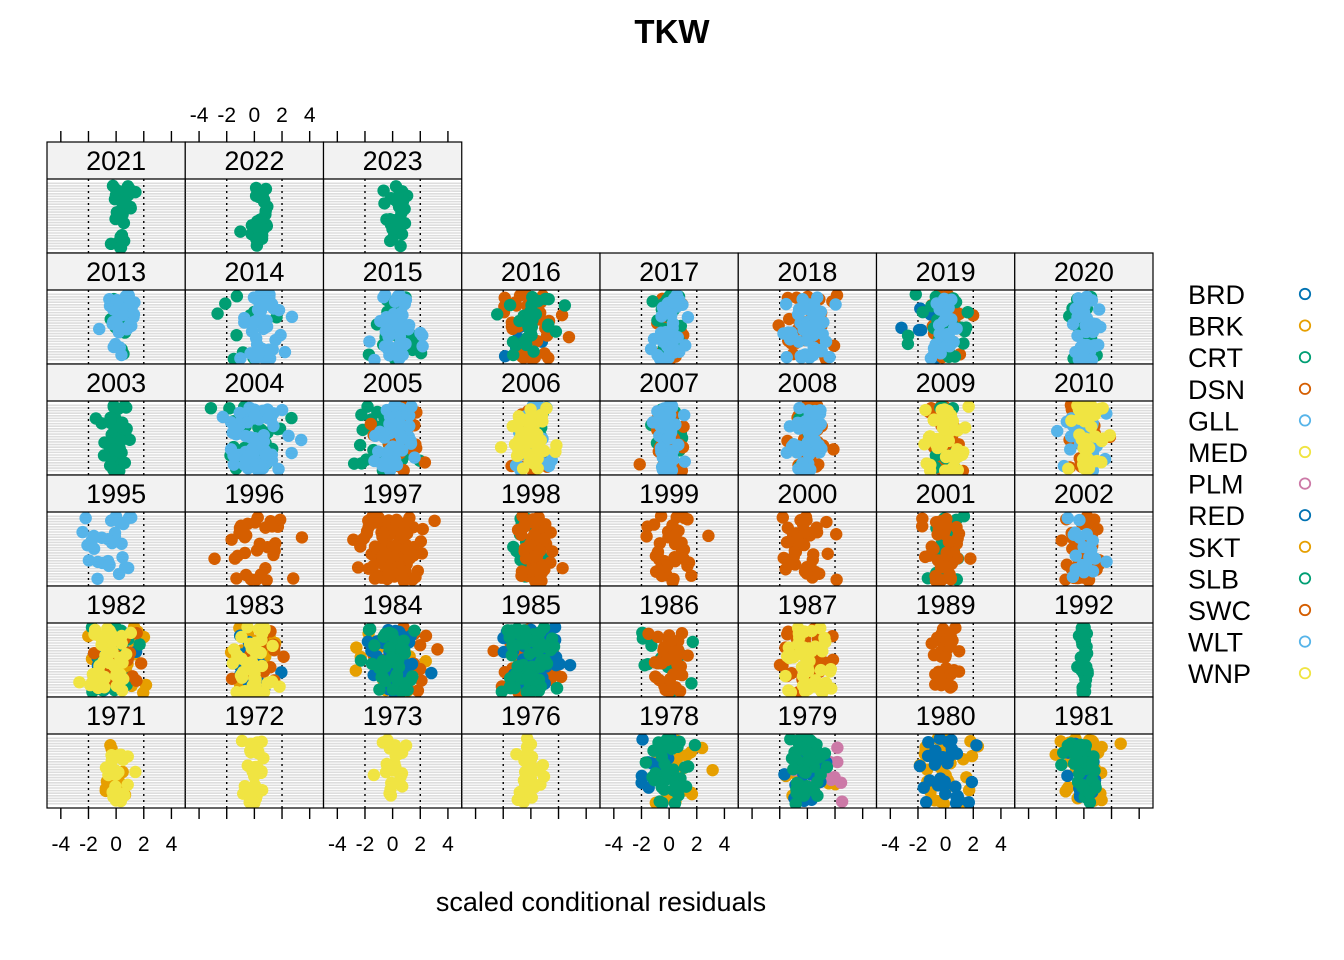 The height and width of the screenshot is (960, 1344). I want to click on legend-item-crt: CRT, so click(1250, 358).